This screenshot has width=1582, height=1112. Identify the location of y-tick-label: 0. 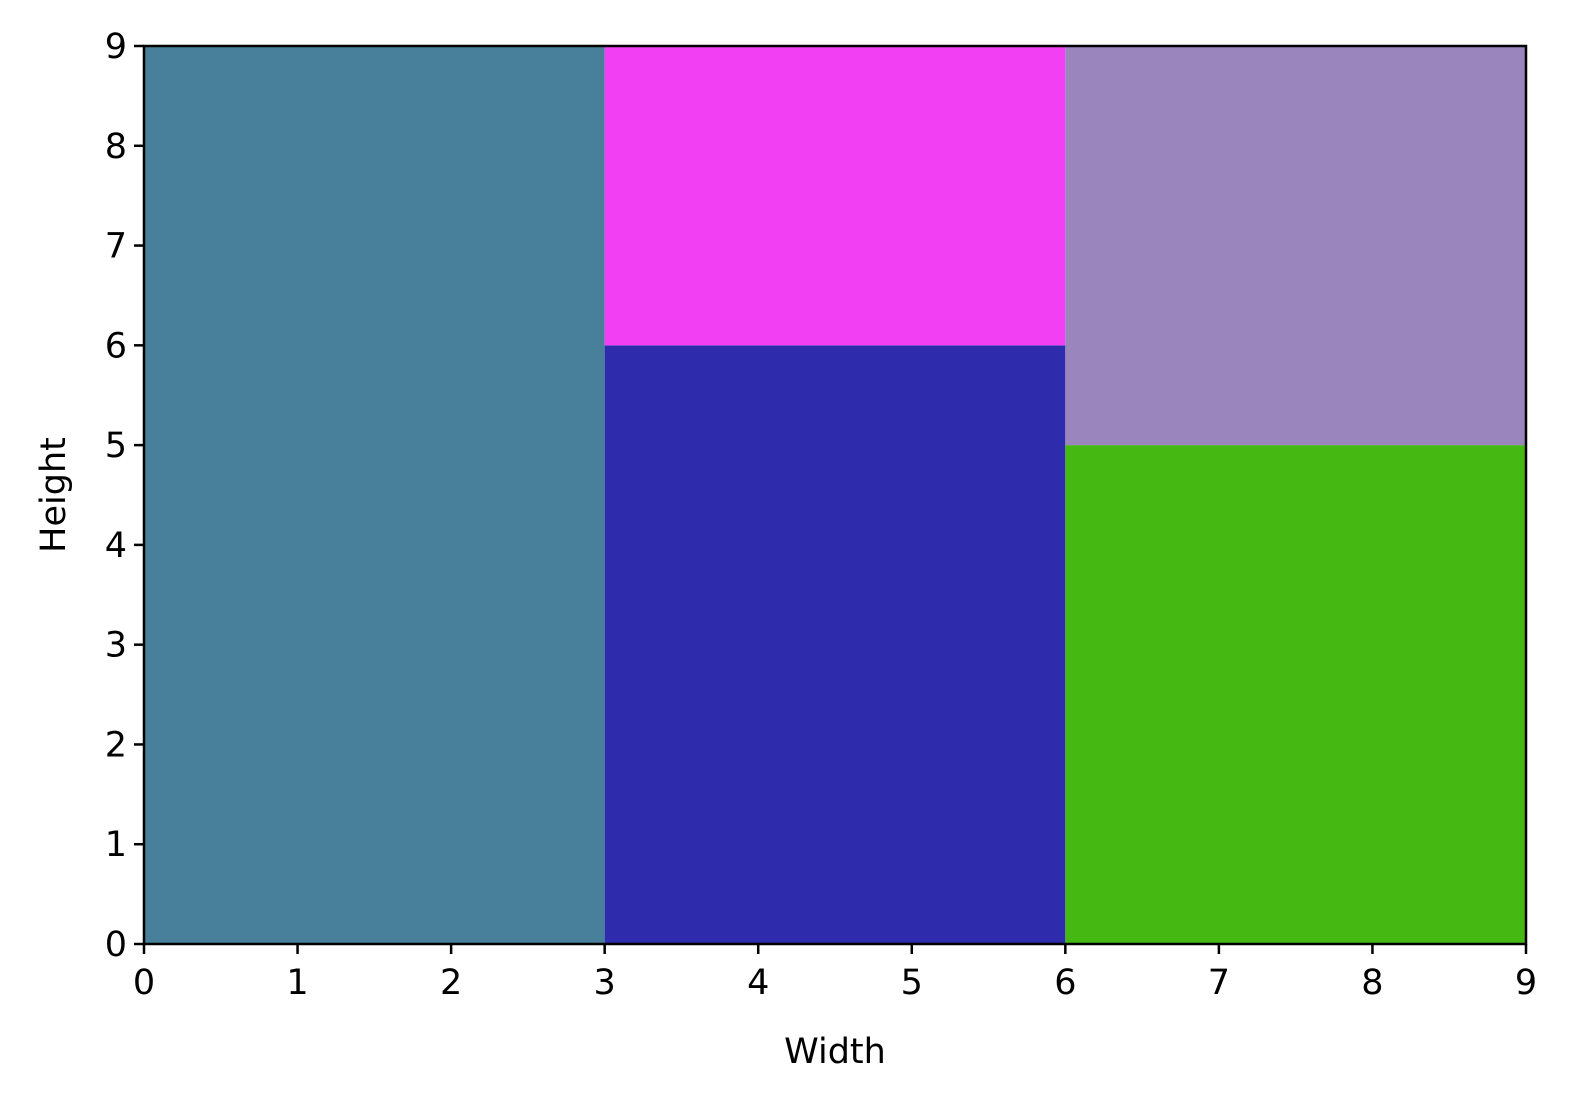
(116, 945).